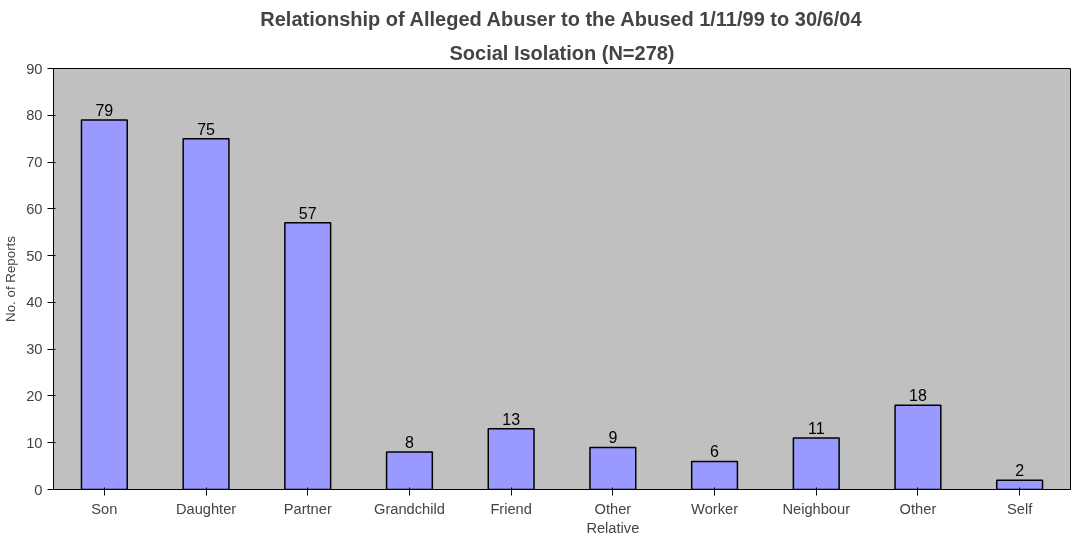 Image resolution: width=1081 pixels, height=543 pixels. What do you see at coordinates (104, 110) in the screenshot?
I see `data-label: 79` at bounding box center [104, 110].